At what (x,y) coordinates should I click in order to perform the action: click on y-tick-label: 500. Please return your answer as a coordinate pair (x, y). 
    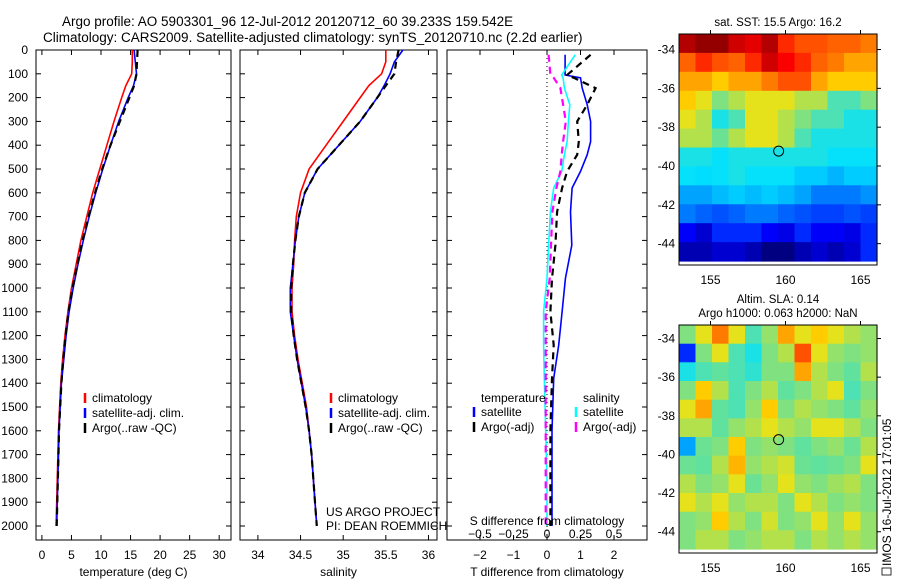
    Looking at the image, I should click on (18, 169).